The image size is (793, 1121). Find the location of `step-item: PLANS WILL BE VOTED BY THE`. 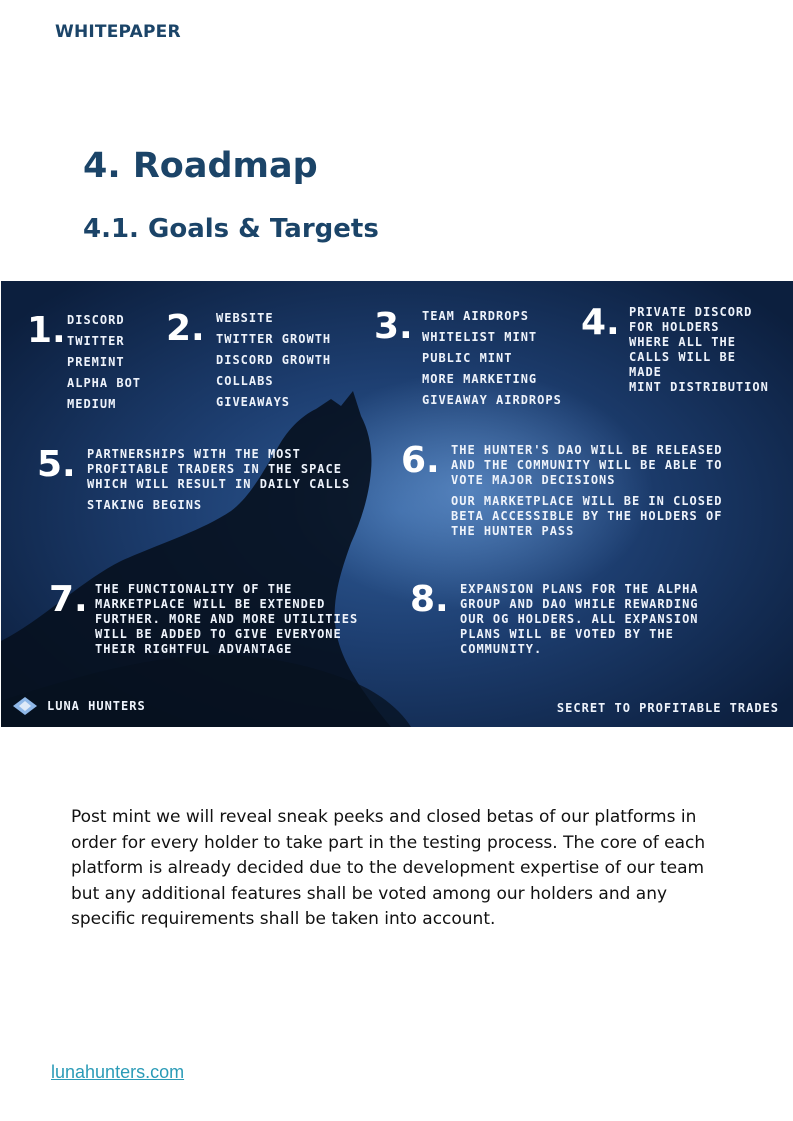

step-item: PLANS WILL BE VOTED BY THE is located at coordinates (567, 634).